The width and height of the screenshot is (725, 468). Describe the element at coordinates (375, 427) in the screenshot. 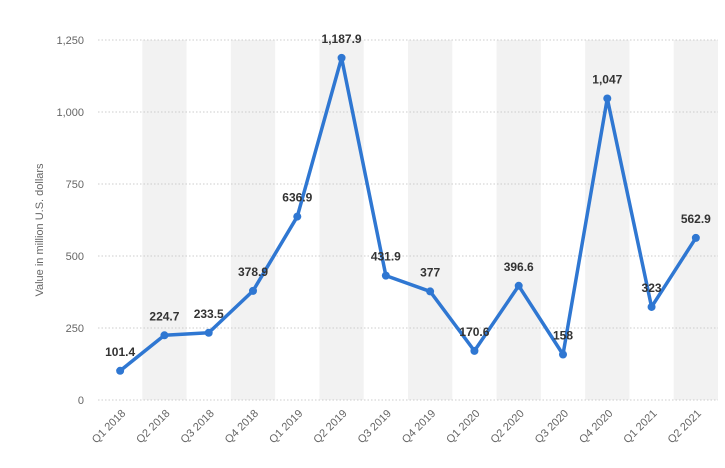

I see `x-tick-label: Q3 2019` at that location.